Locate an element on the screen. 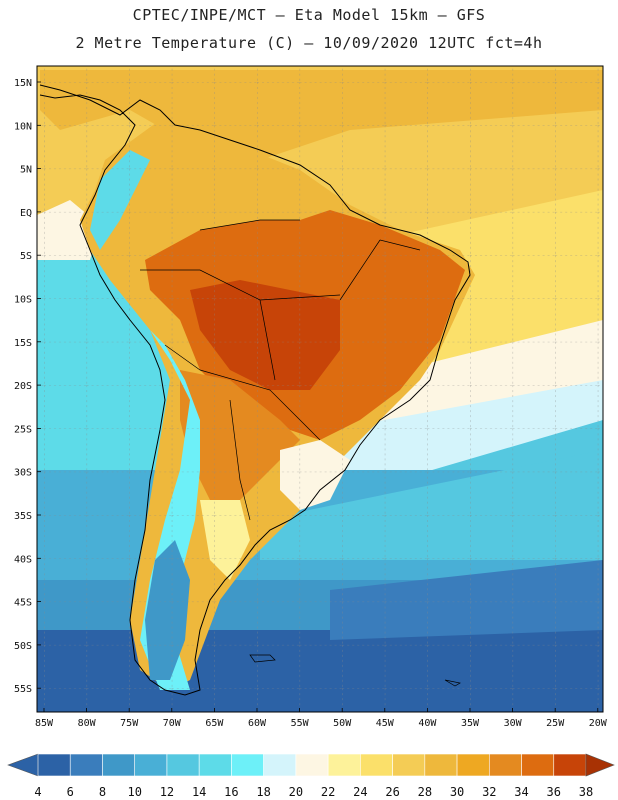 The width and height of the screenshot is (618, 800). colorbar-label: 4 is located at coordinates (37, 792).